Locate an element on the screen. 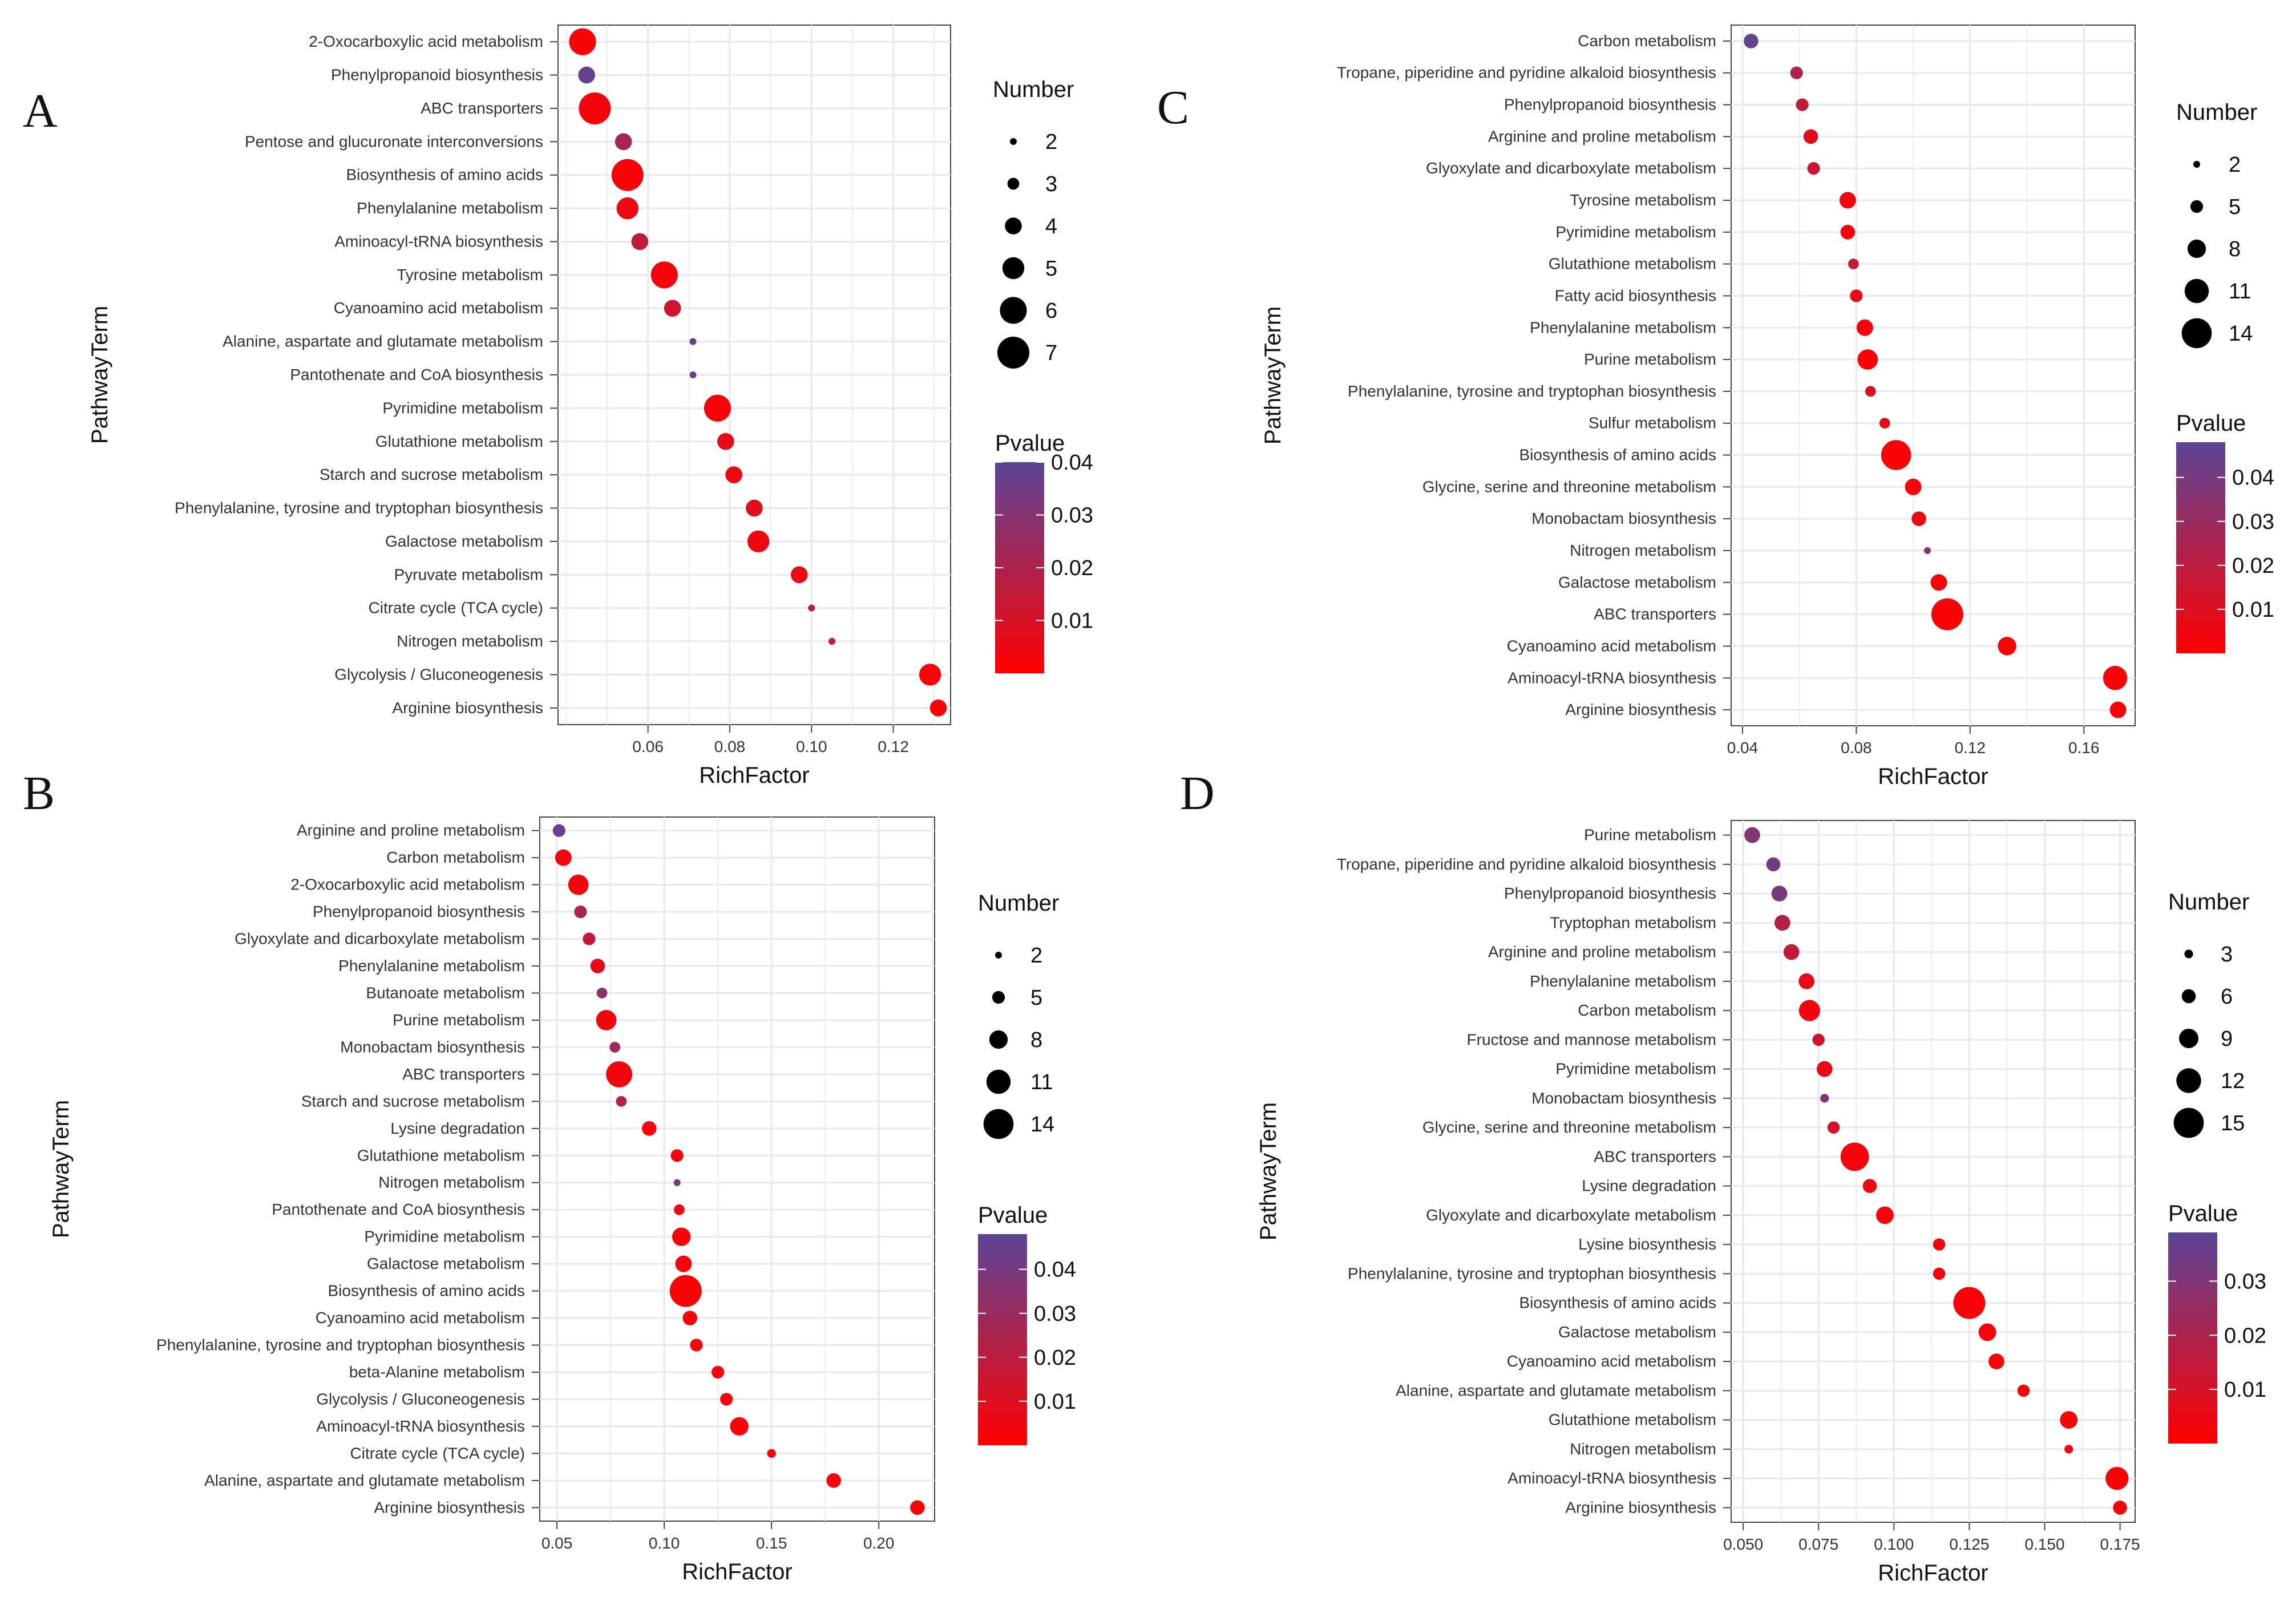  x-axis-title: RichFactor is located at coordinates (737, 1572).